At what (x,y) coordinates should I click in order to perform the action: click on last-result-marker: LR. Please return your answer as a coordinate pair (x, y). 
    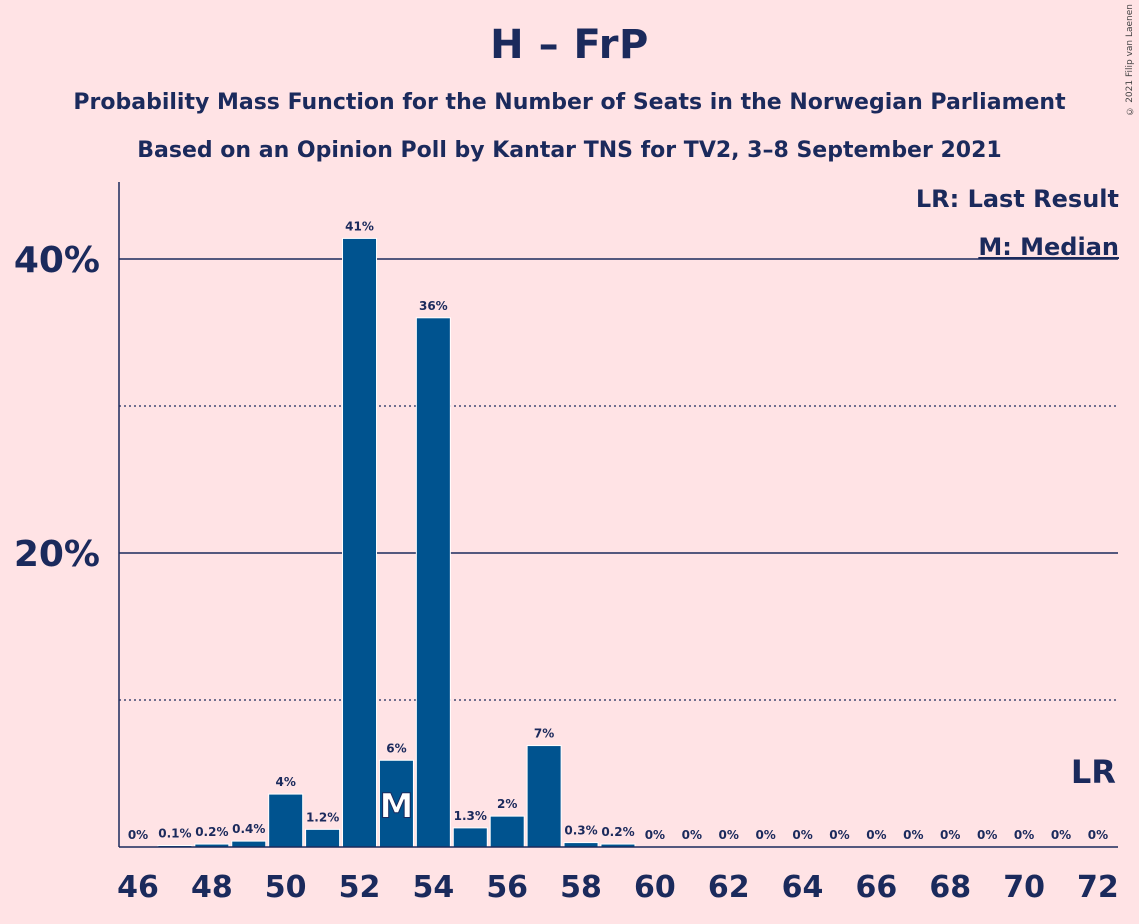
    Looking at the image, I should click on (1093, 772).